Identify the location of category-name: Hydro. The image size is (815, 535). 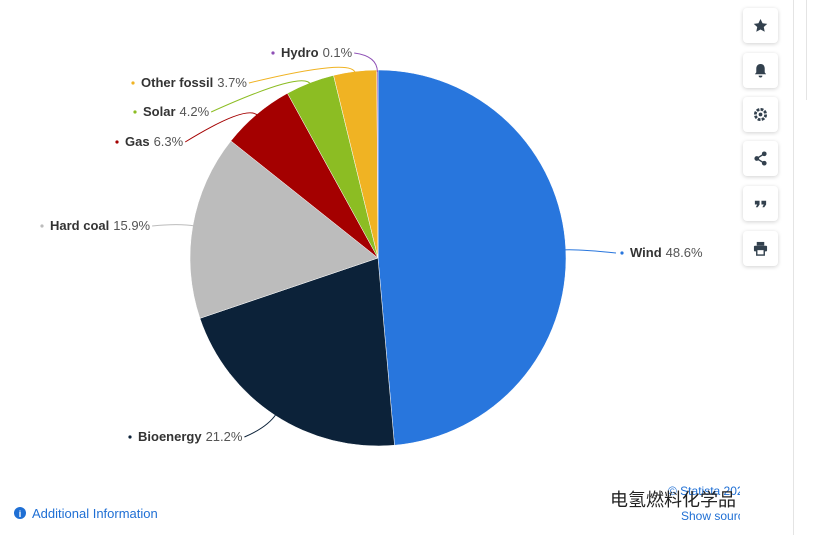
(300, 52).